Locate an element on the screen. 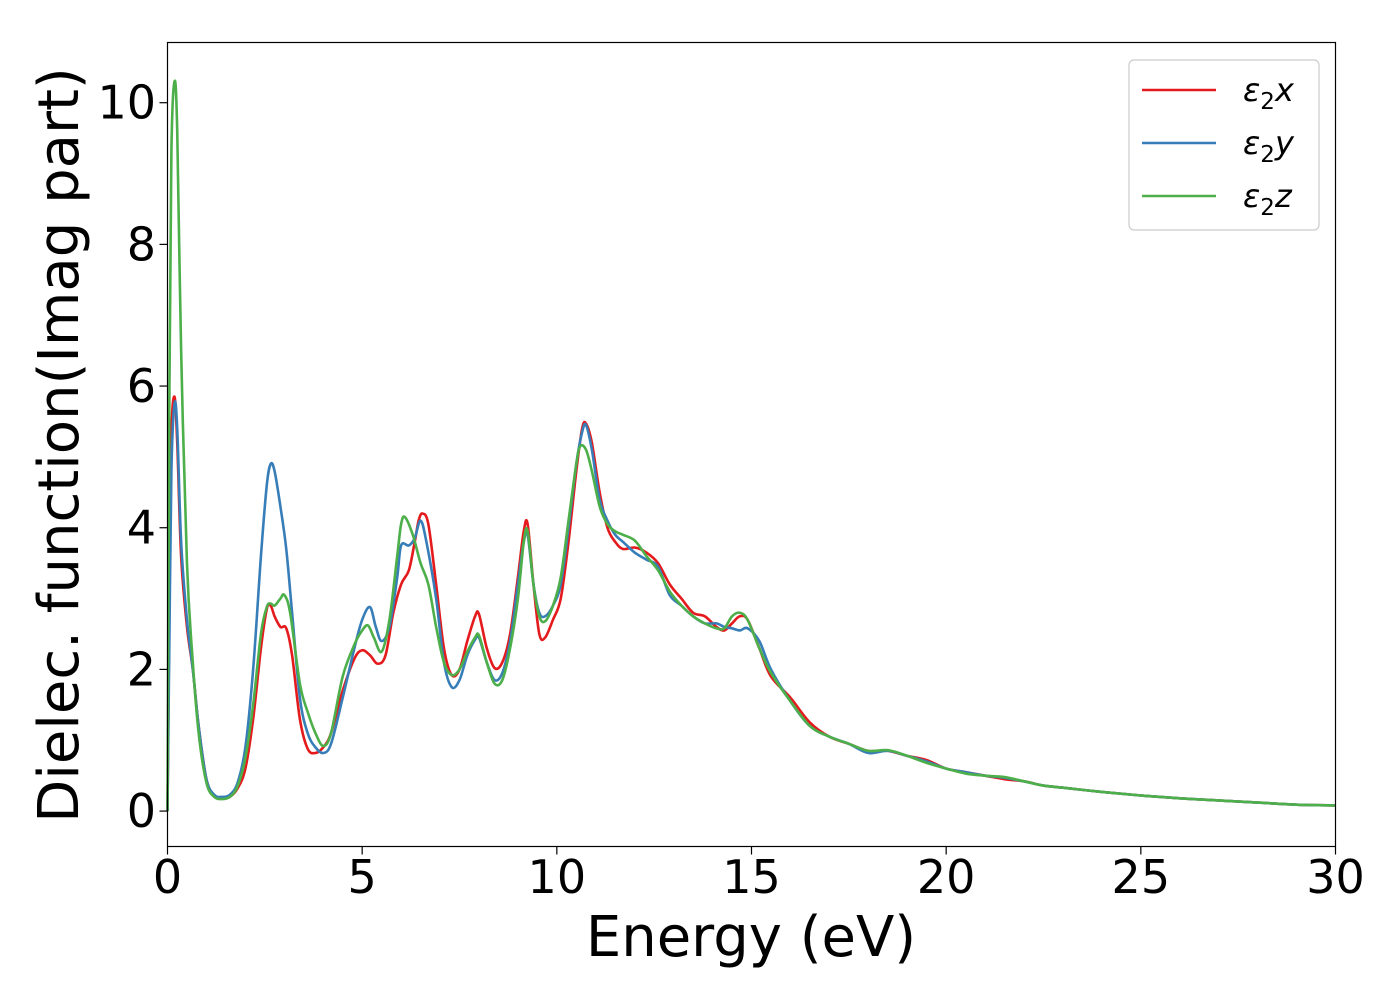 Image resolution: width=1400 pixels, height=1000 pixels. legend: ε2x ε2y ε2z is located at coordinates (1224, 145).